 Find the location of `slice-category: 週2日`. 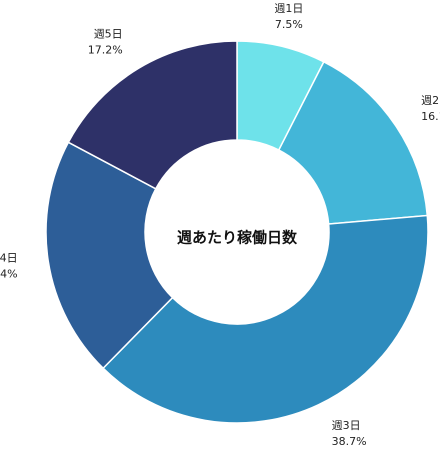

slice-category: 週2日 is located at coordinates (430, 100).